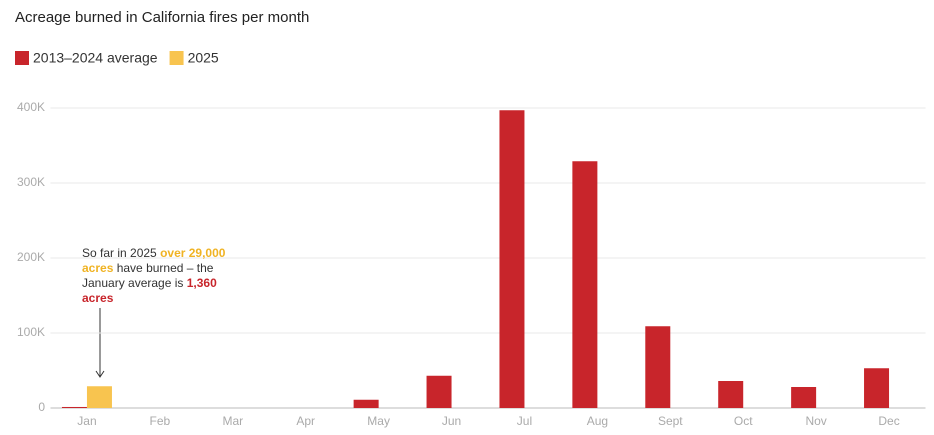 The image size is (934, 435). Describe the element at coordinates (743, 421) in the screenshot. I see `x-tick-label: Oct` at that location.